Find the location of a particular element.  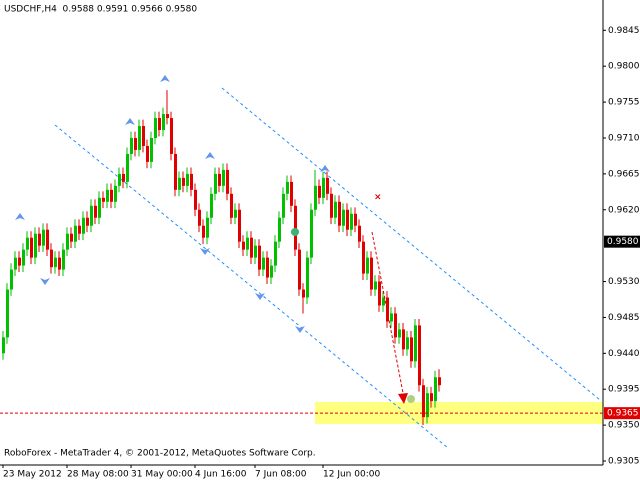

y-tick-label: 0.9305 is located at coordinates (624, 462).